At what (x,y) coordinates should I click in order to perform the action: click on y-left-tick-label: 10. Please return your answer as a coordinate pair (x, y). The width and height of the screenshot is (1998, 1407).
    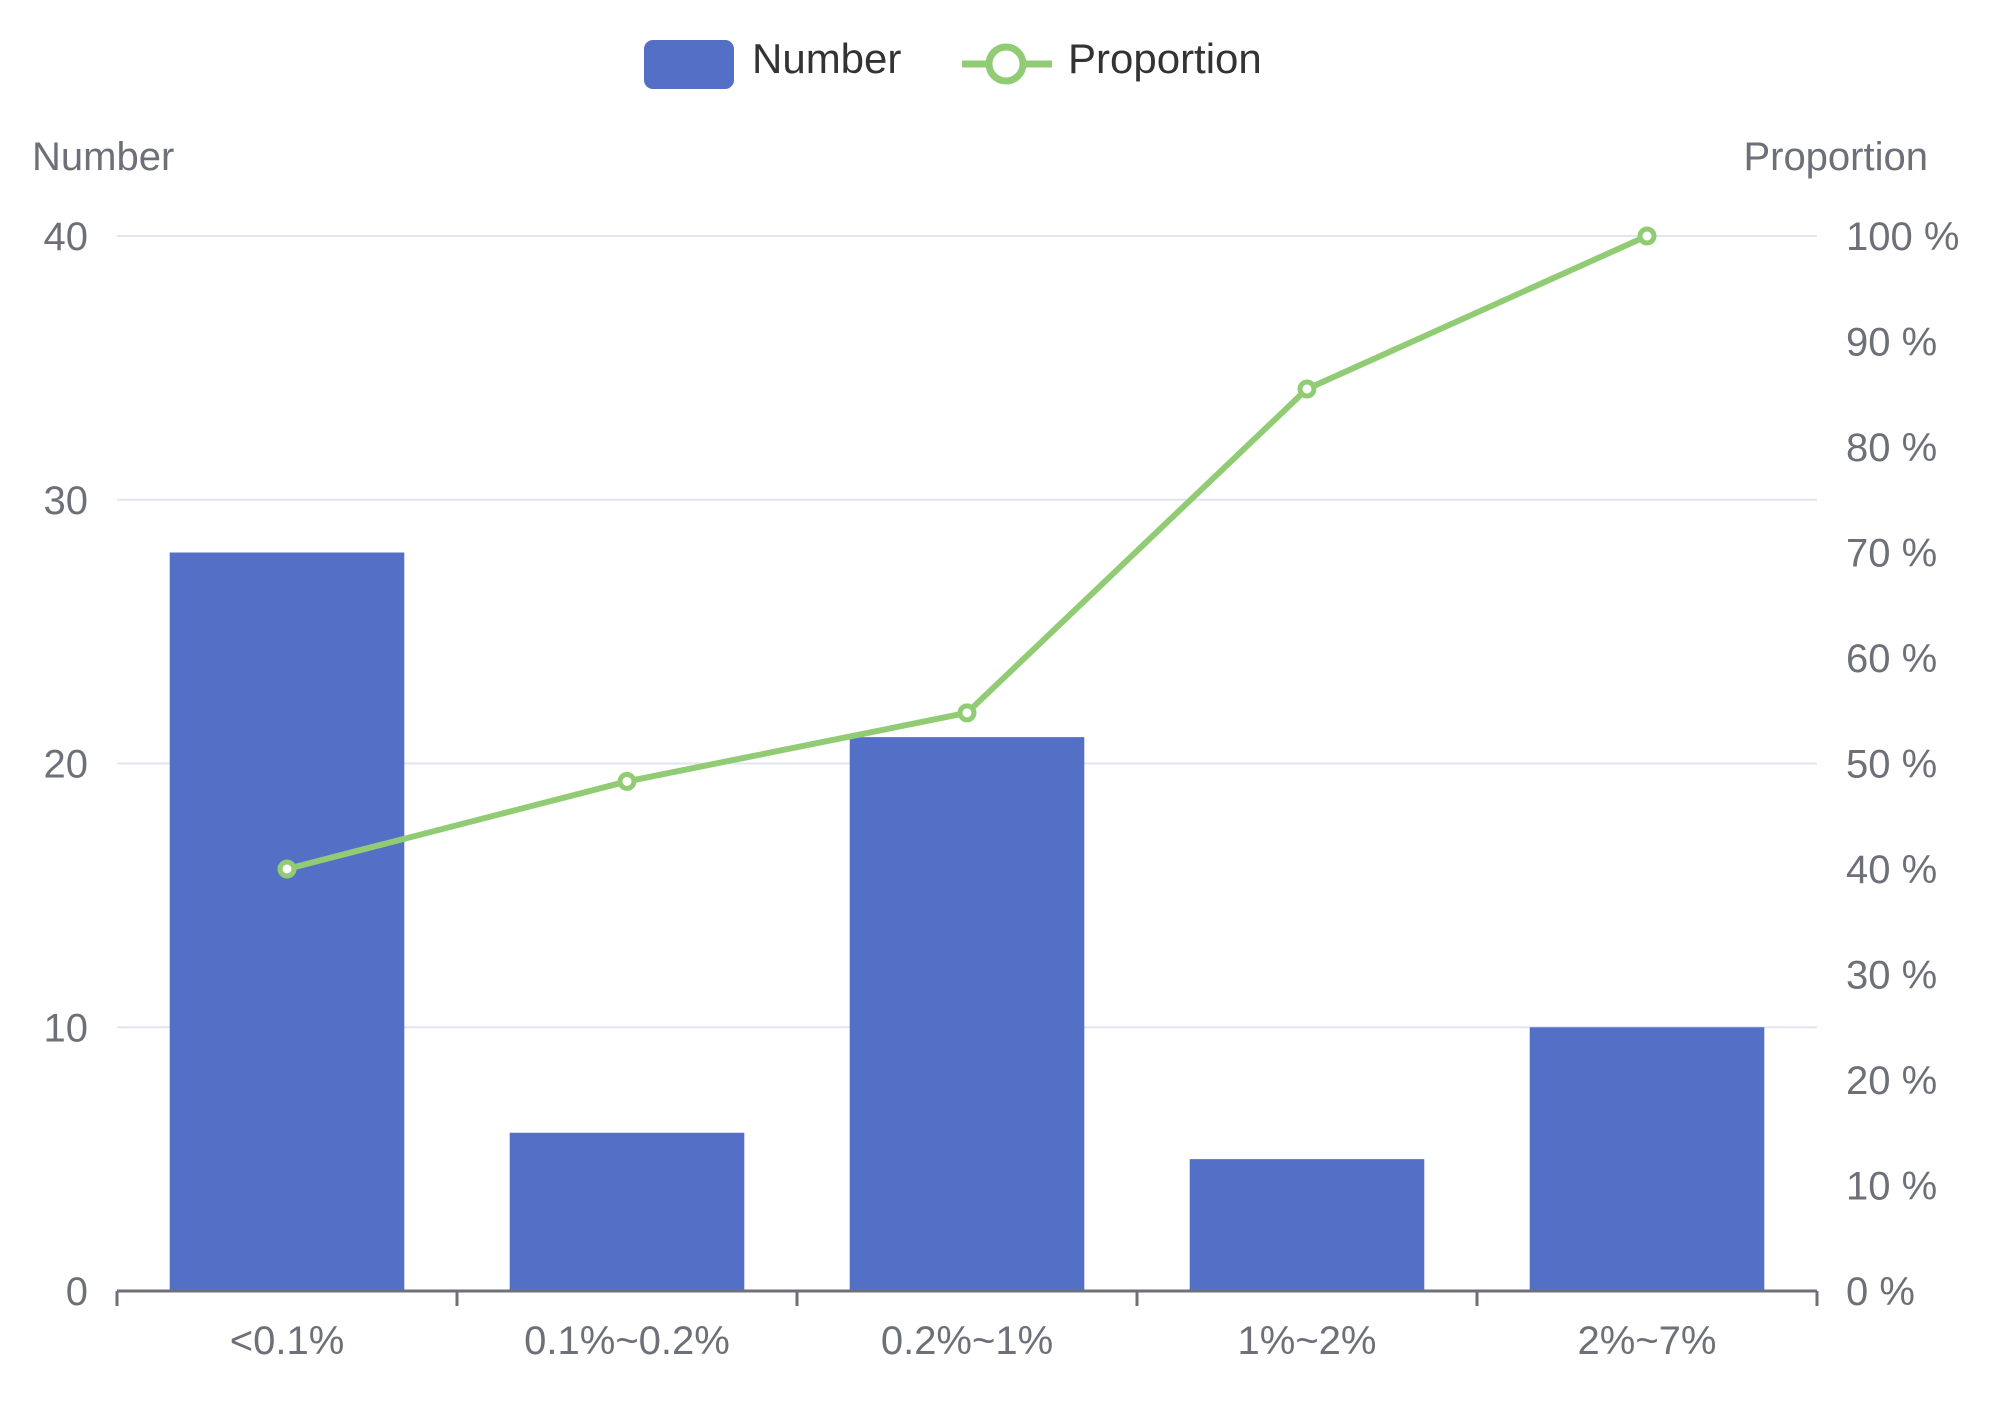
    Looking at the image, I should click on (66, 1028).